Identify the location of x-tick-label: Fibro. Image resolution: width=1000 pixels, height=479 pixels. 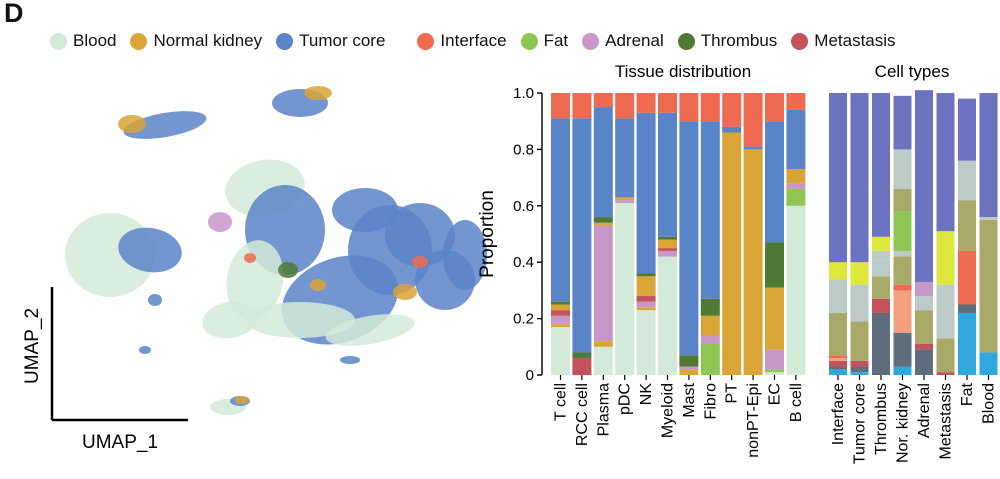
(710, 401).